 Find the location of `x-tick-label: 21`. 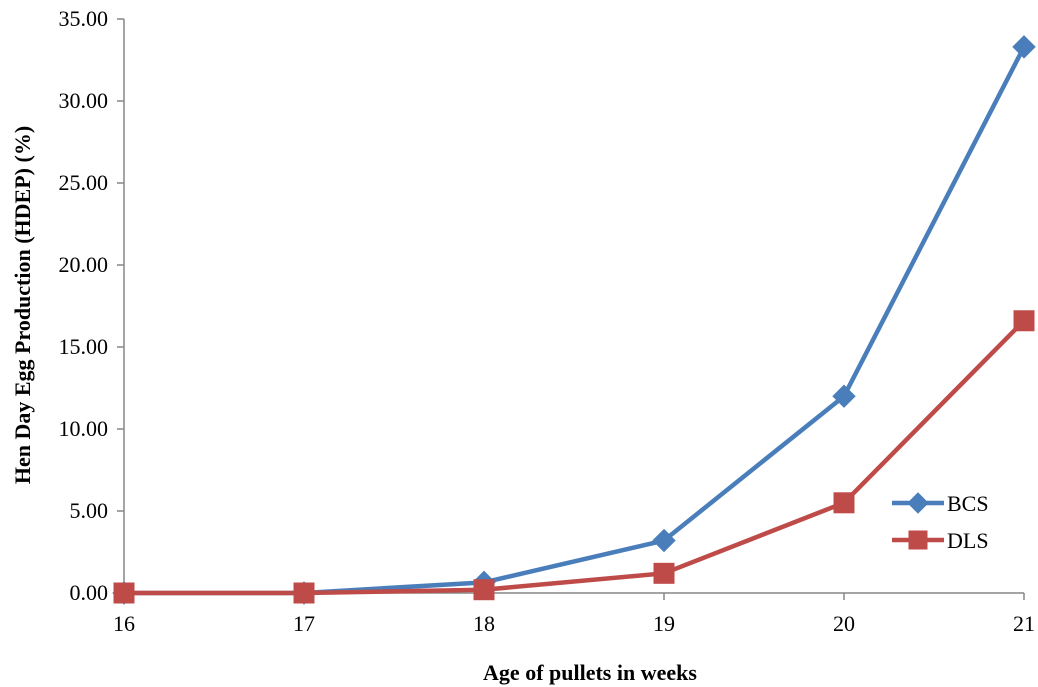

x-tick-label: 21 is located at coordinates (1024, 623).